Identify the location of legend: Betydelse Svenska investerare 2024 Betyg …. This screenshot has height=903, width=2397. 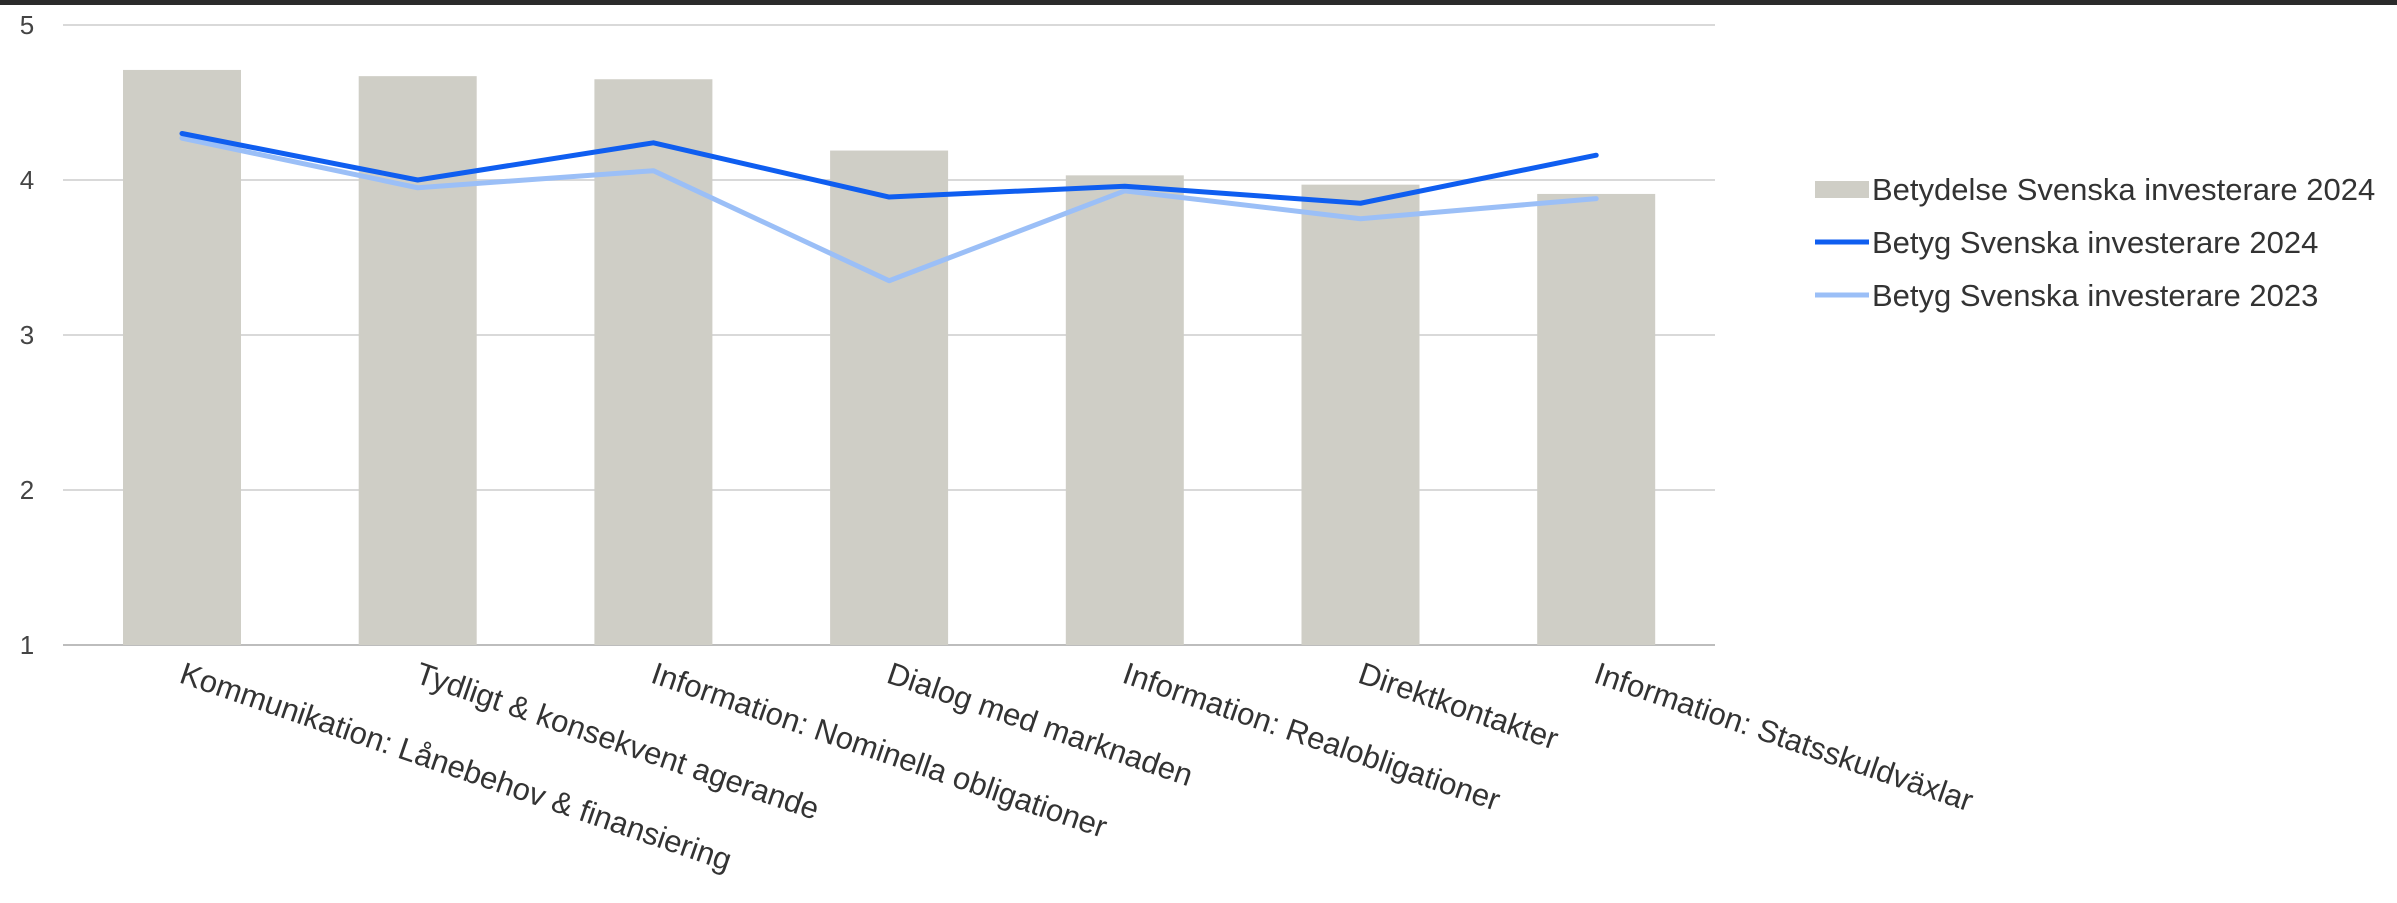
(2095, 242).